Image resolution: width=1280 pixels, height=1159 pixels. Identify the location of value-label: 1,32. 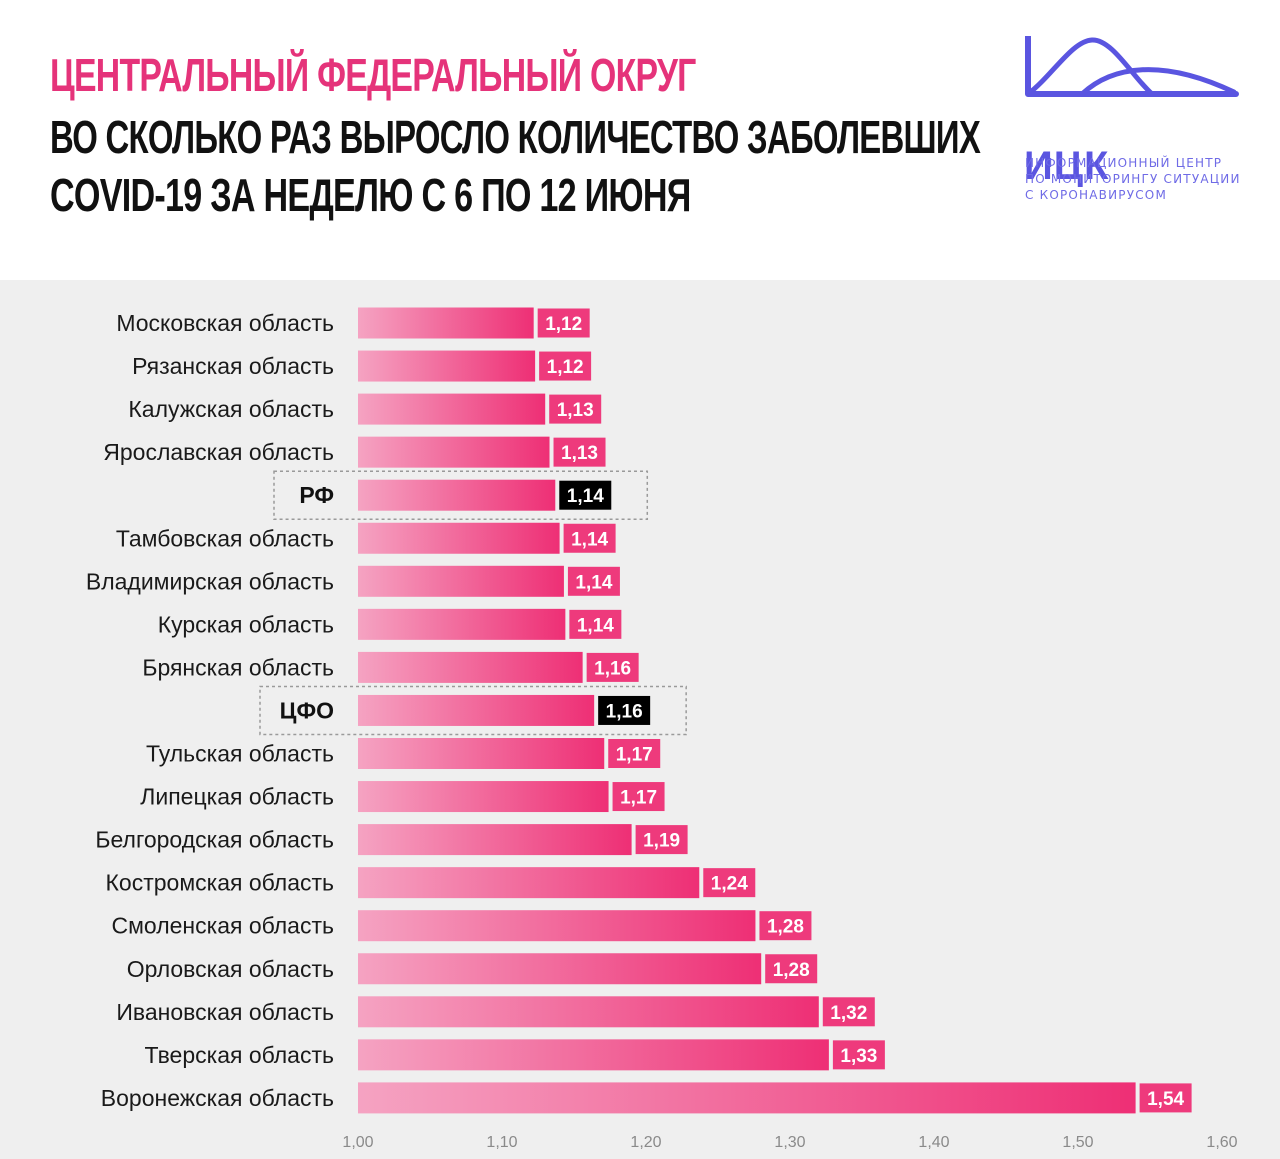
(848, 1013).